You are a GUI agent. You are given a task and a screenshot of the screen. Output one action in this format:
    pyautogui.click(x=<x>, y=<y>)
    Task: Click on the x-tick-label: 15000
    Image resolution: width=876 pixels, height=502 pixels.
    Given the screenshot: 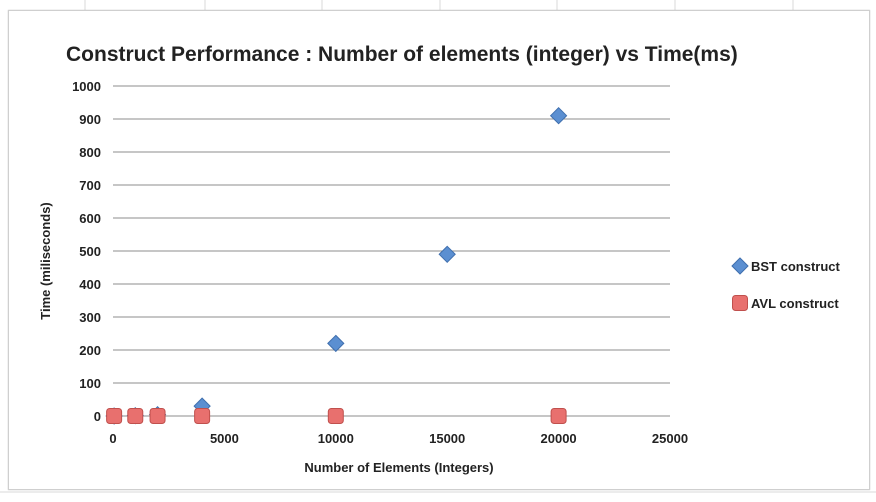 What is the action you would take?
    pyautogui.click(x=447, y=438)
    